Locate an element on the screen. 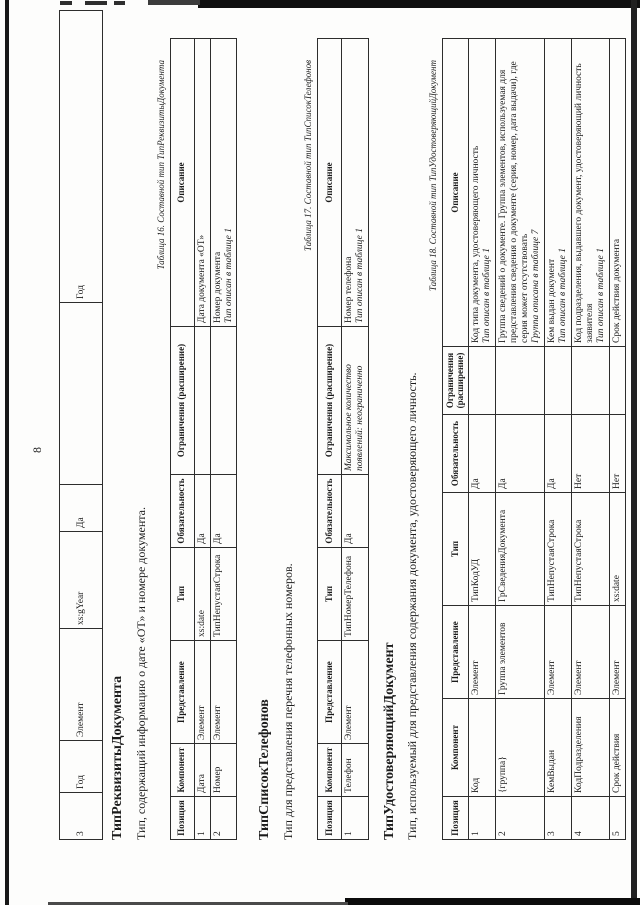 This screenshot has width=640, height=905. scan-edge-left is located at coordinates (492, 901).